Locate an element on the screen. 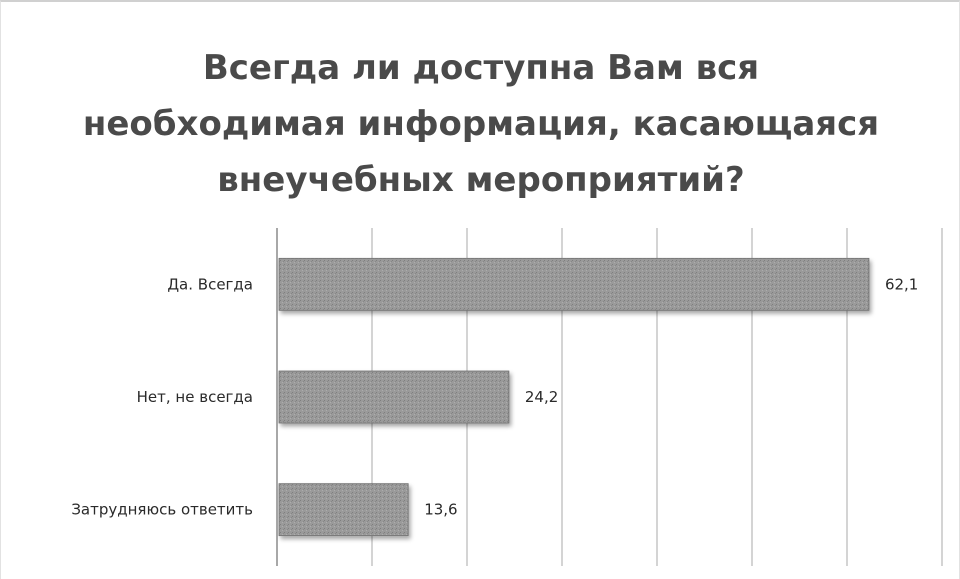 The height and width of the screenshot is (579, 960). category-label: Затрудняюсь ответить is located at coordinates (162, 510).